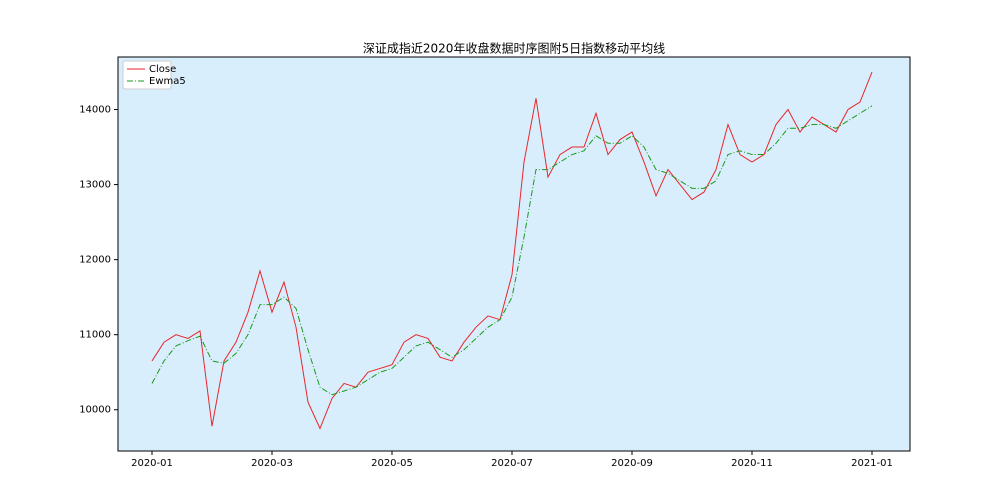 This screenshot has width=1002, height=500. I want to click on legend-label: Close, so click(162, 69).